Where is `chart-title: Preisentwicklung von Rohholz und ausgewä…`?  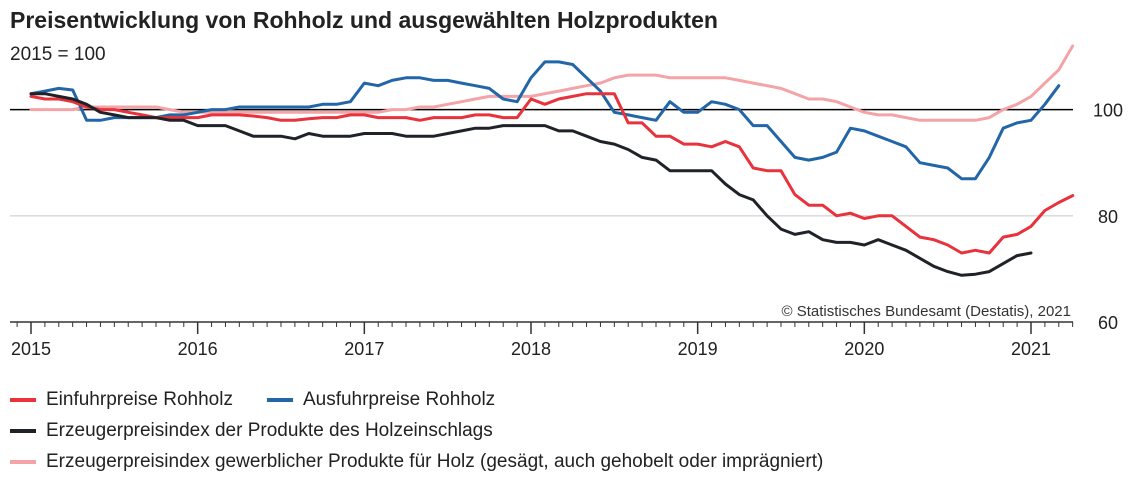 chart-title: Preisentwicklung von Rohholz und ausgewä… is located at coordinates (364, 20).